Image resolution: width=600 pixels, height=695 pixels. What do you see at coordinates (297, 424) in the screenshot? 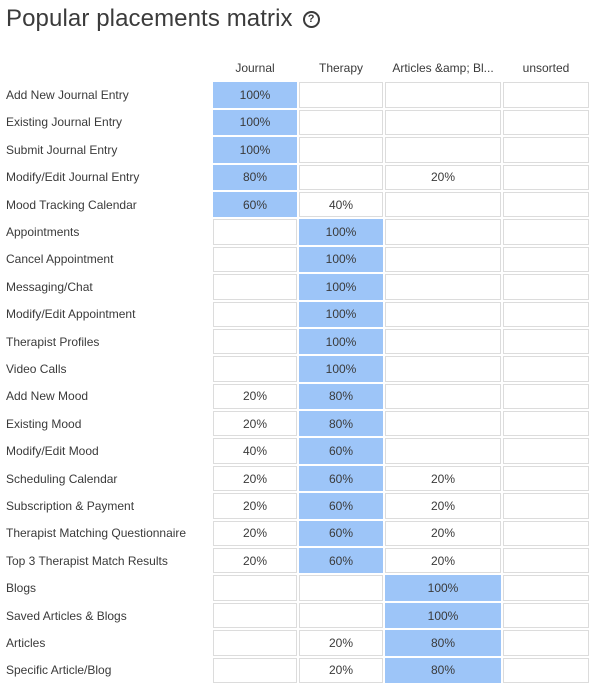
I see `matrix-row: Existing Mood 20% 80%` at bounding box center [297, 424].